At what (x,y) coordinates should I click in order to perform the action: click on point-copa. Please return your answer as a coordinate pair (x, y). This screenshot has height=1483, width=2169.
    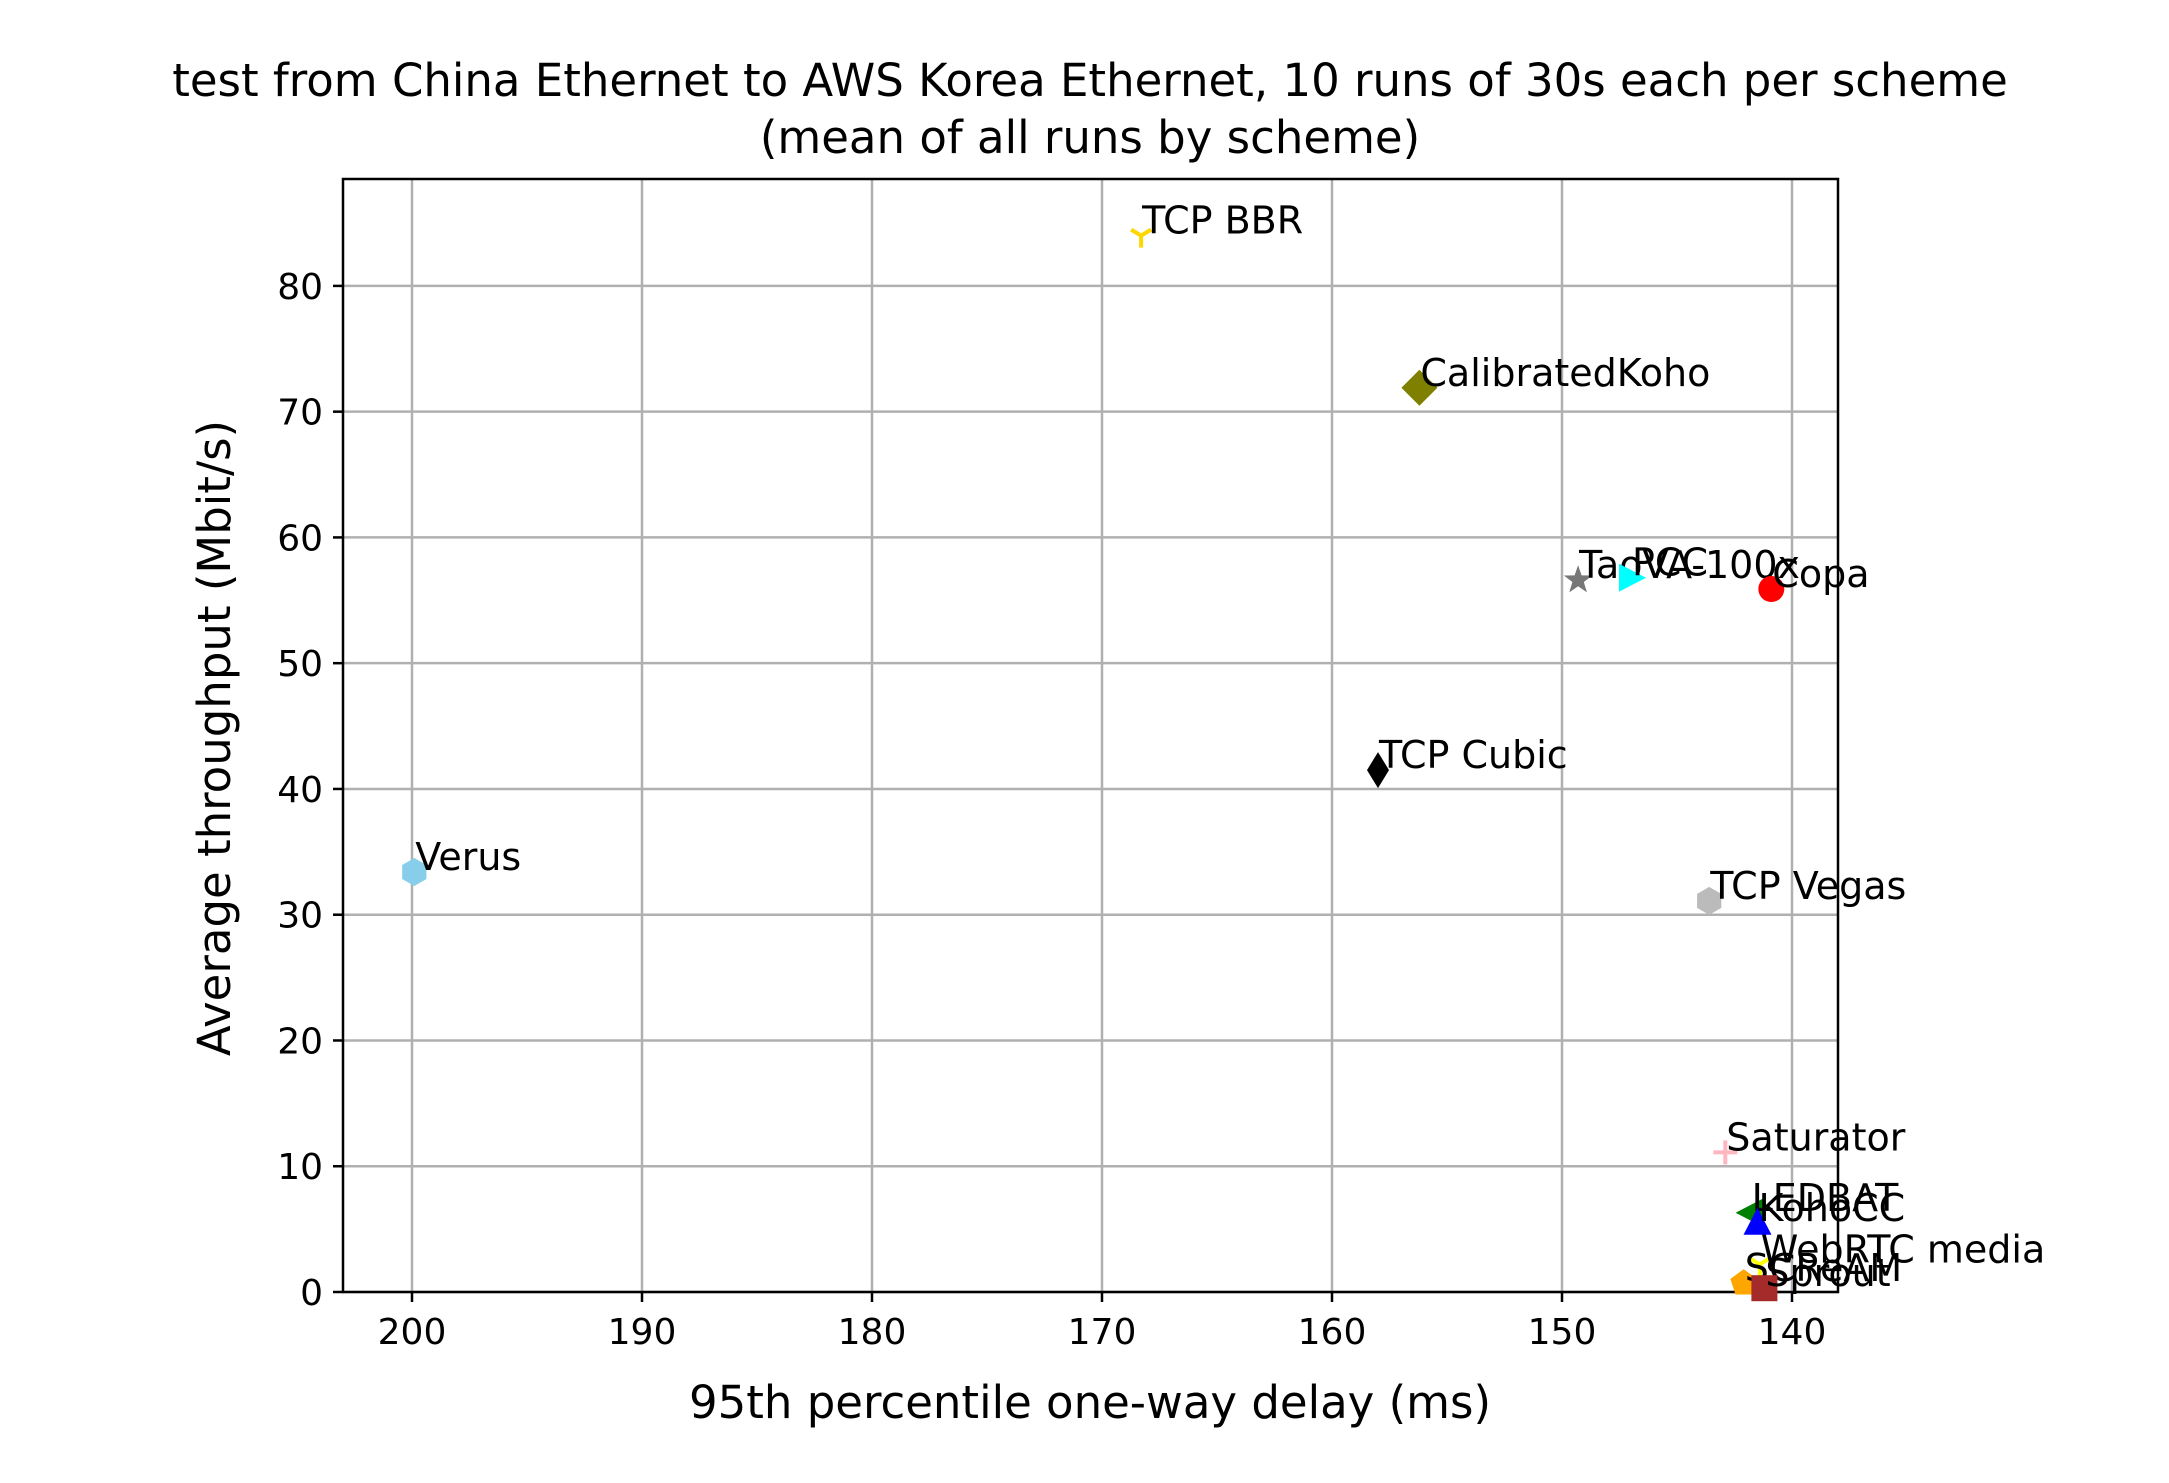
    Looking at the image, I should click on (1771, 589).